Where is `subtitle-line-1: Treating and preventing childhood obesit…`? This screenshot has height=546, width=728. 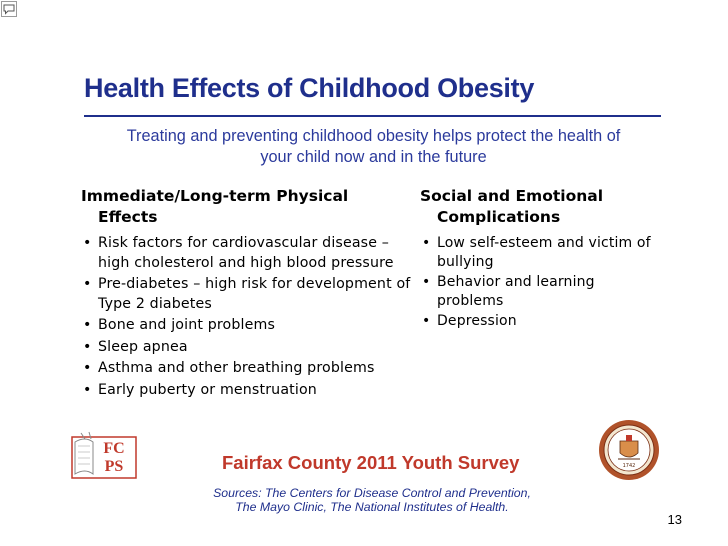
subtitle-line-1: Treating and preventing childhood obesit… is located at coordinates (373, 136).